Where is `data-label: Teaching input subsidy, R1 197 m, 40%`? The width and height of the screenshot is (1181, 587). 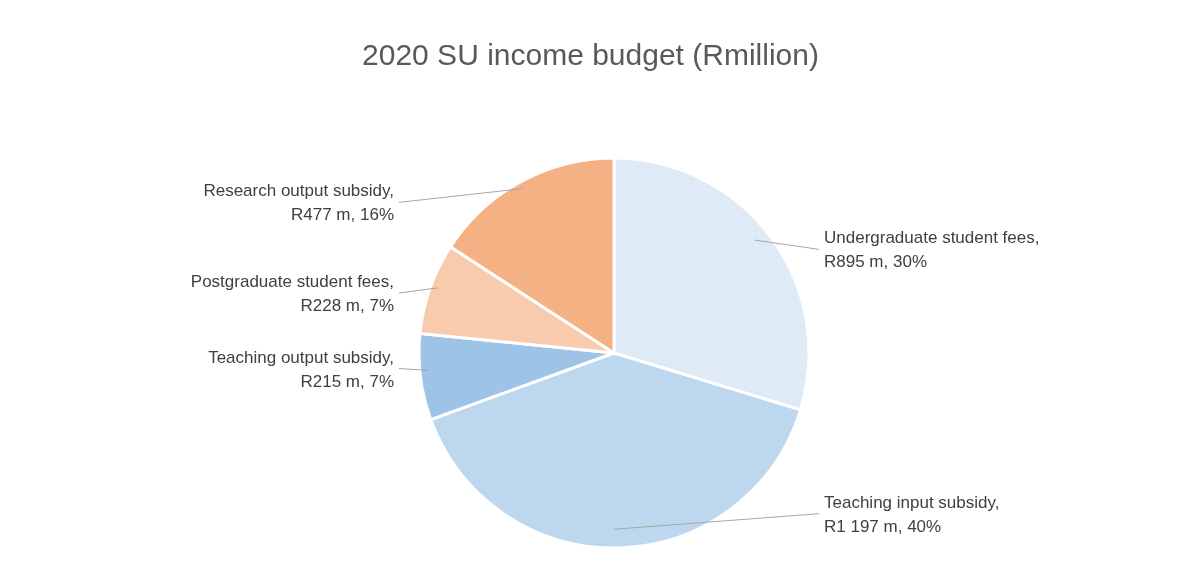
data-label: Teaching input subsidy, R1 197 m, 40% is located at coordinates (912, 514).